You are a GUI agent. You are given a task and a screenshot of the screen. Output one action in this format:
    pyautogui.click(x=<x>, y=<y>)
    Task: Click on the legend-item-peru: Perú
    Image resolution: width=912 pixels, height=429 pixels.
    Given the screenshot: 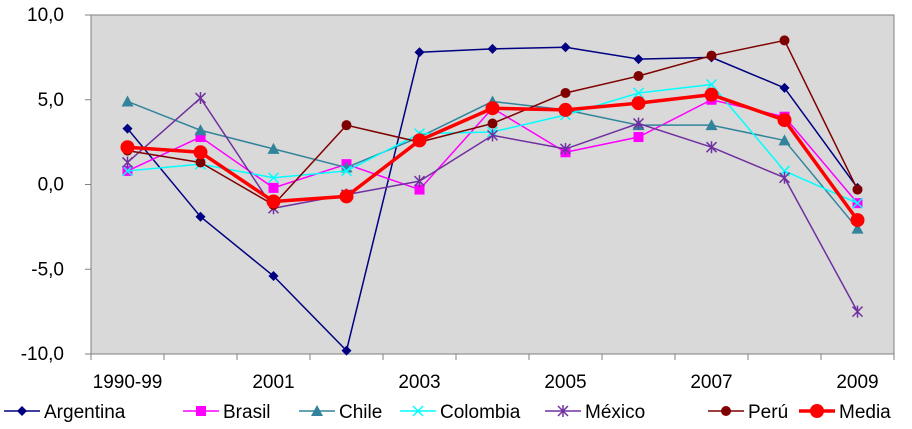 What is the action you would take?
    pyautogui.click(x=748, y=412)
    